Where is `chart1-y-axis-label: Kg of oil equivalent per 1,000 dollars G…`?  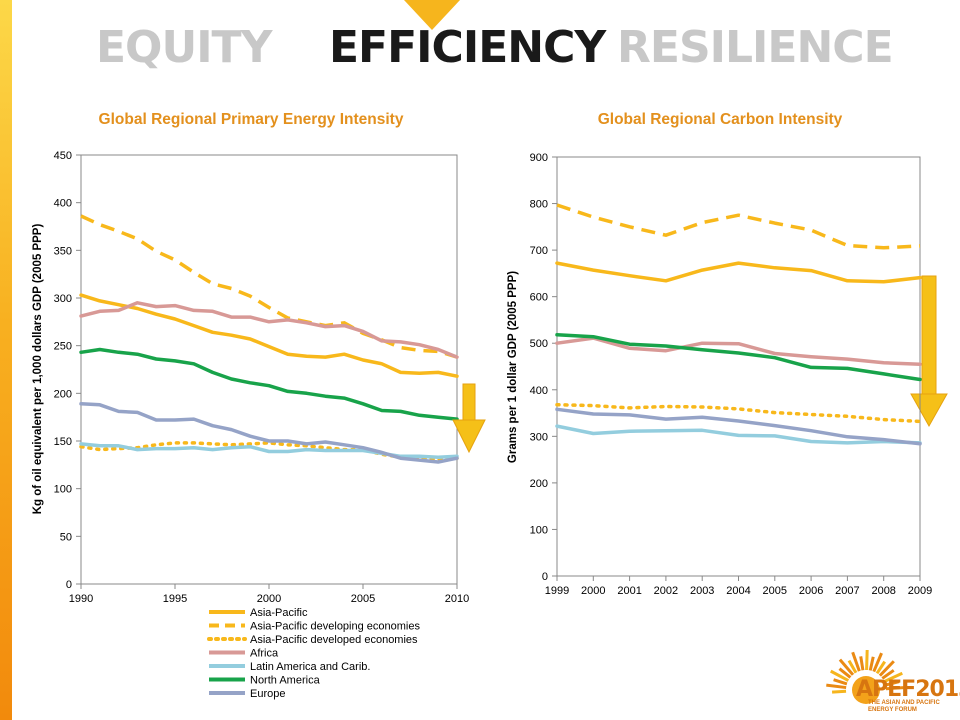
chart1-y-axis-label: Kg of oil equivalent per 1,000 dollars G… is located at coordinates (38, 369).